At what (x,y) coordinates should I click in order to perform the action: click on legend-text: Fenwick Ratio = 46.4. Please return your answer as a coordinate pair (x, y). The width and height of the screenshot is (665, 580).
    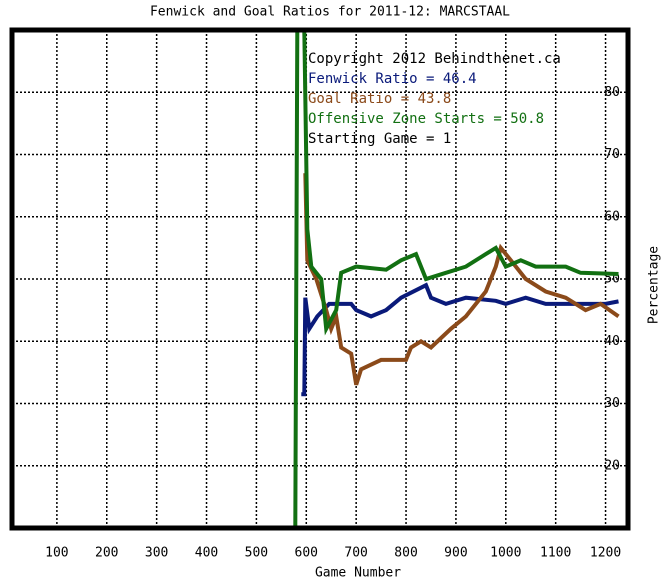
    Looking at the image, I should click on (392, 79).